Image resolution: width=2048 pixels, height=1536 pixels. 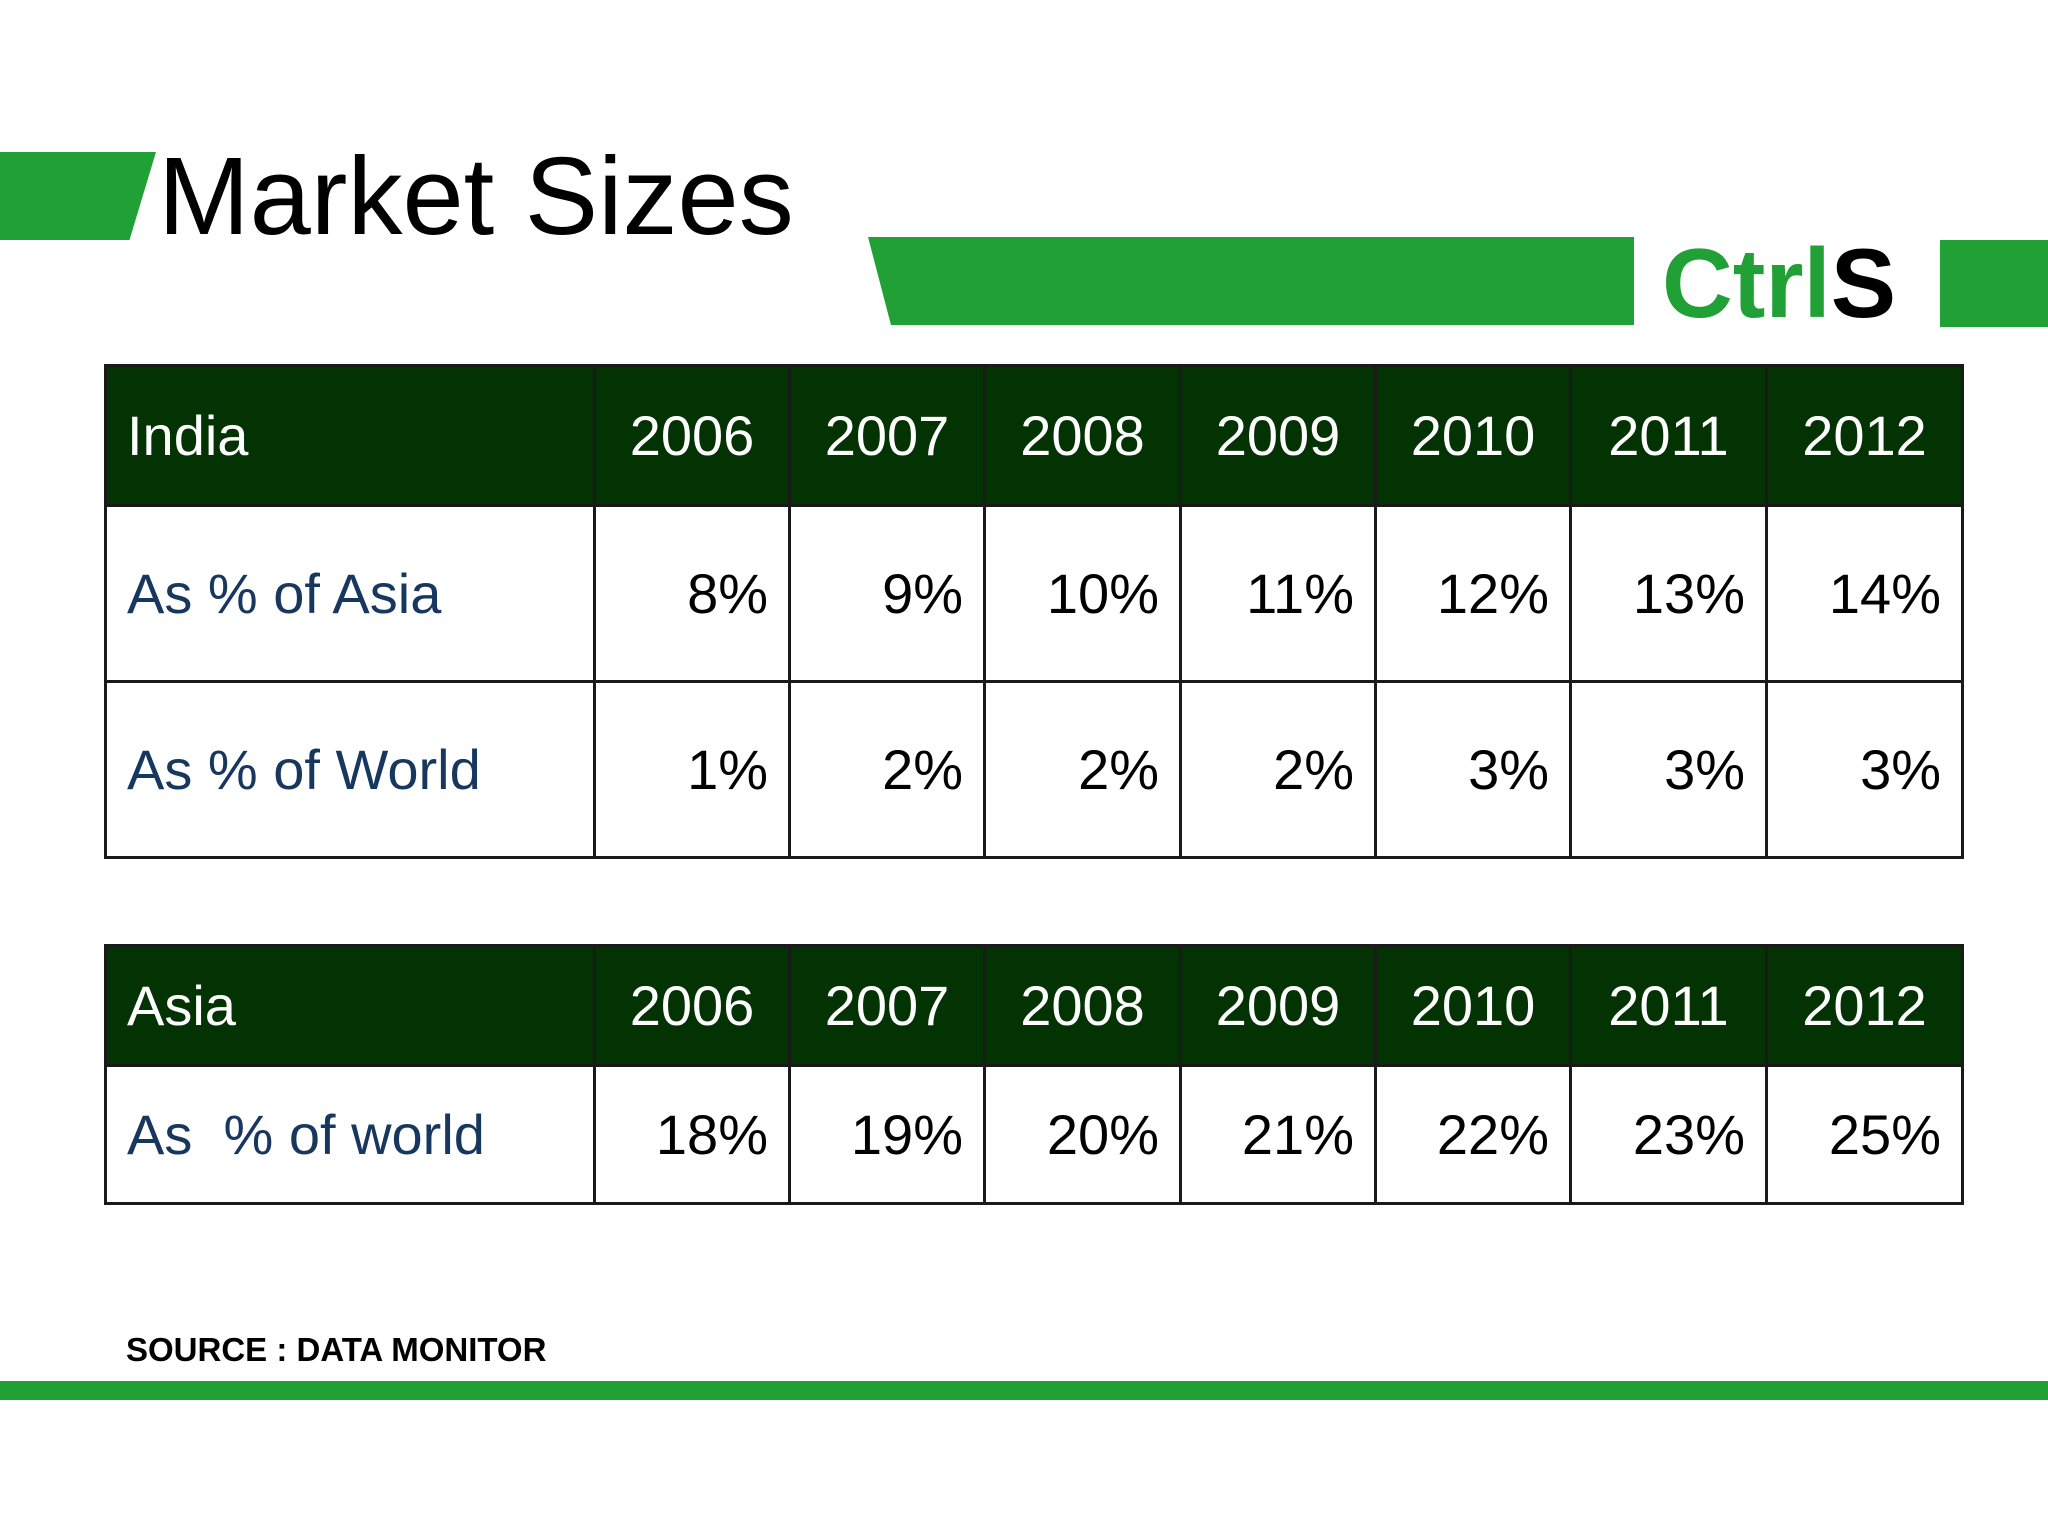 I want to click on row-label-as-percent-of-world: As % of World, so click(x=350, y=769).